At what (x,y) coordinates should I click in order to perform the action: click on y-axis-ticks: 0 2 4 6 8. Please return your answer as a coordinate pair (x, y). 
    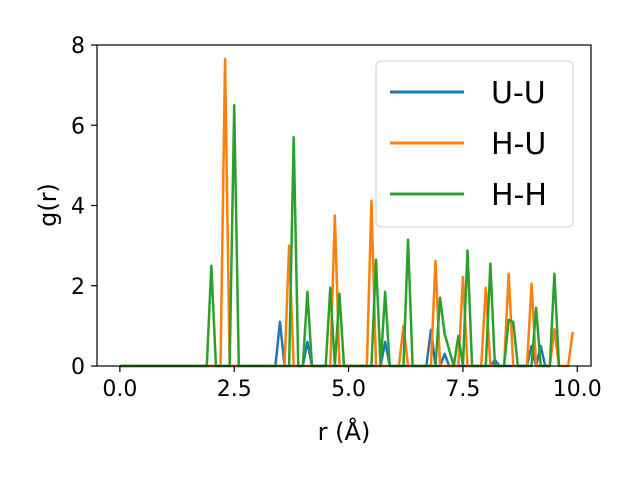
    Looking at the image, I should click on (84, 207).